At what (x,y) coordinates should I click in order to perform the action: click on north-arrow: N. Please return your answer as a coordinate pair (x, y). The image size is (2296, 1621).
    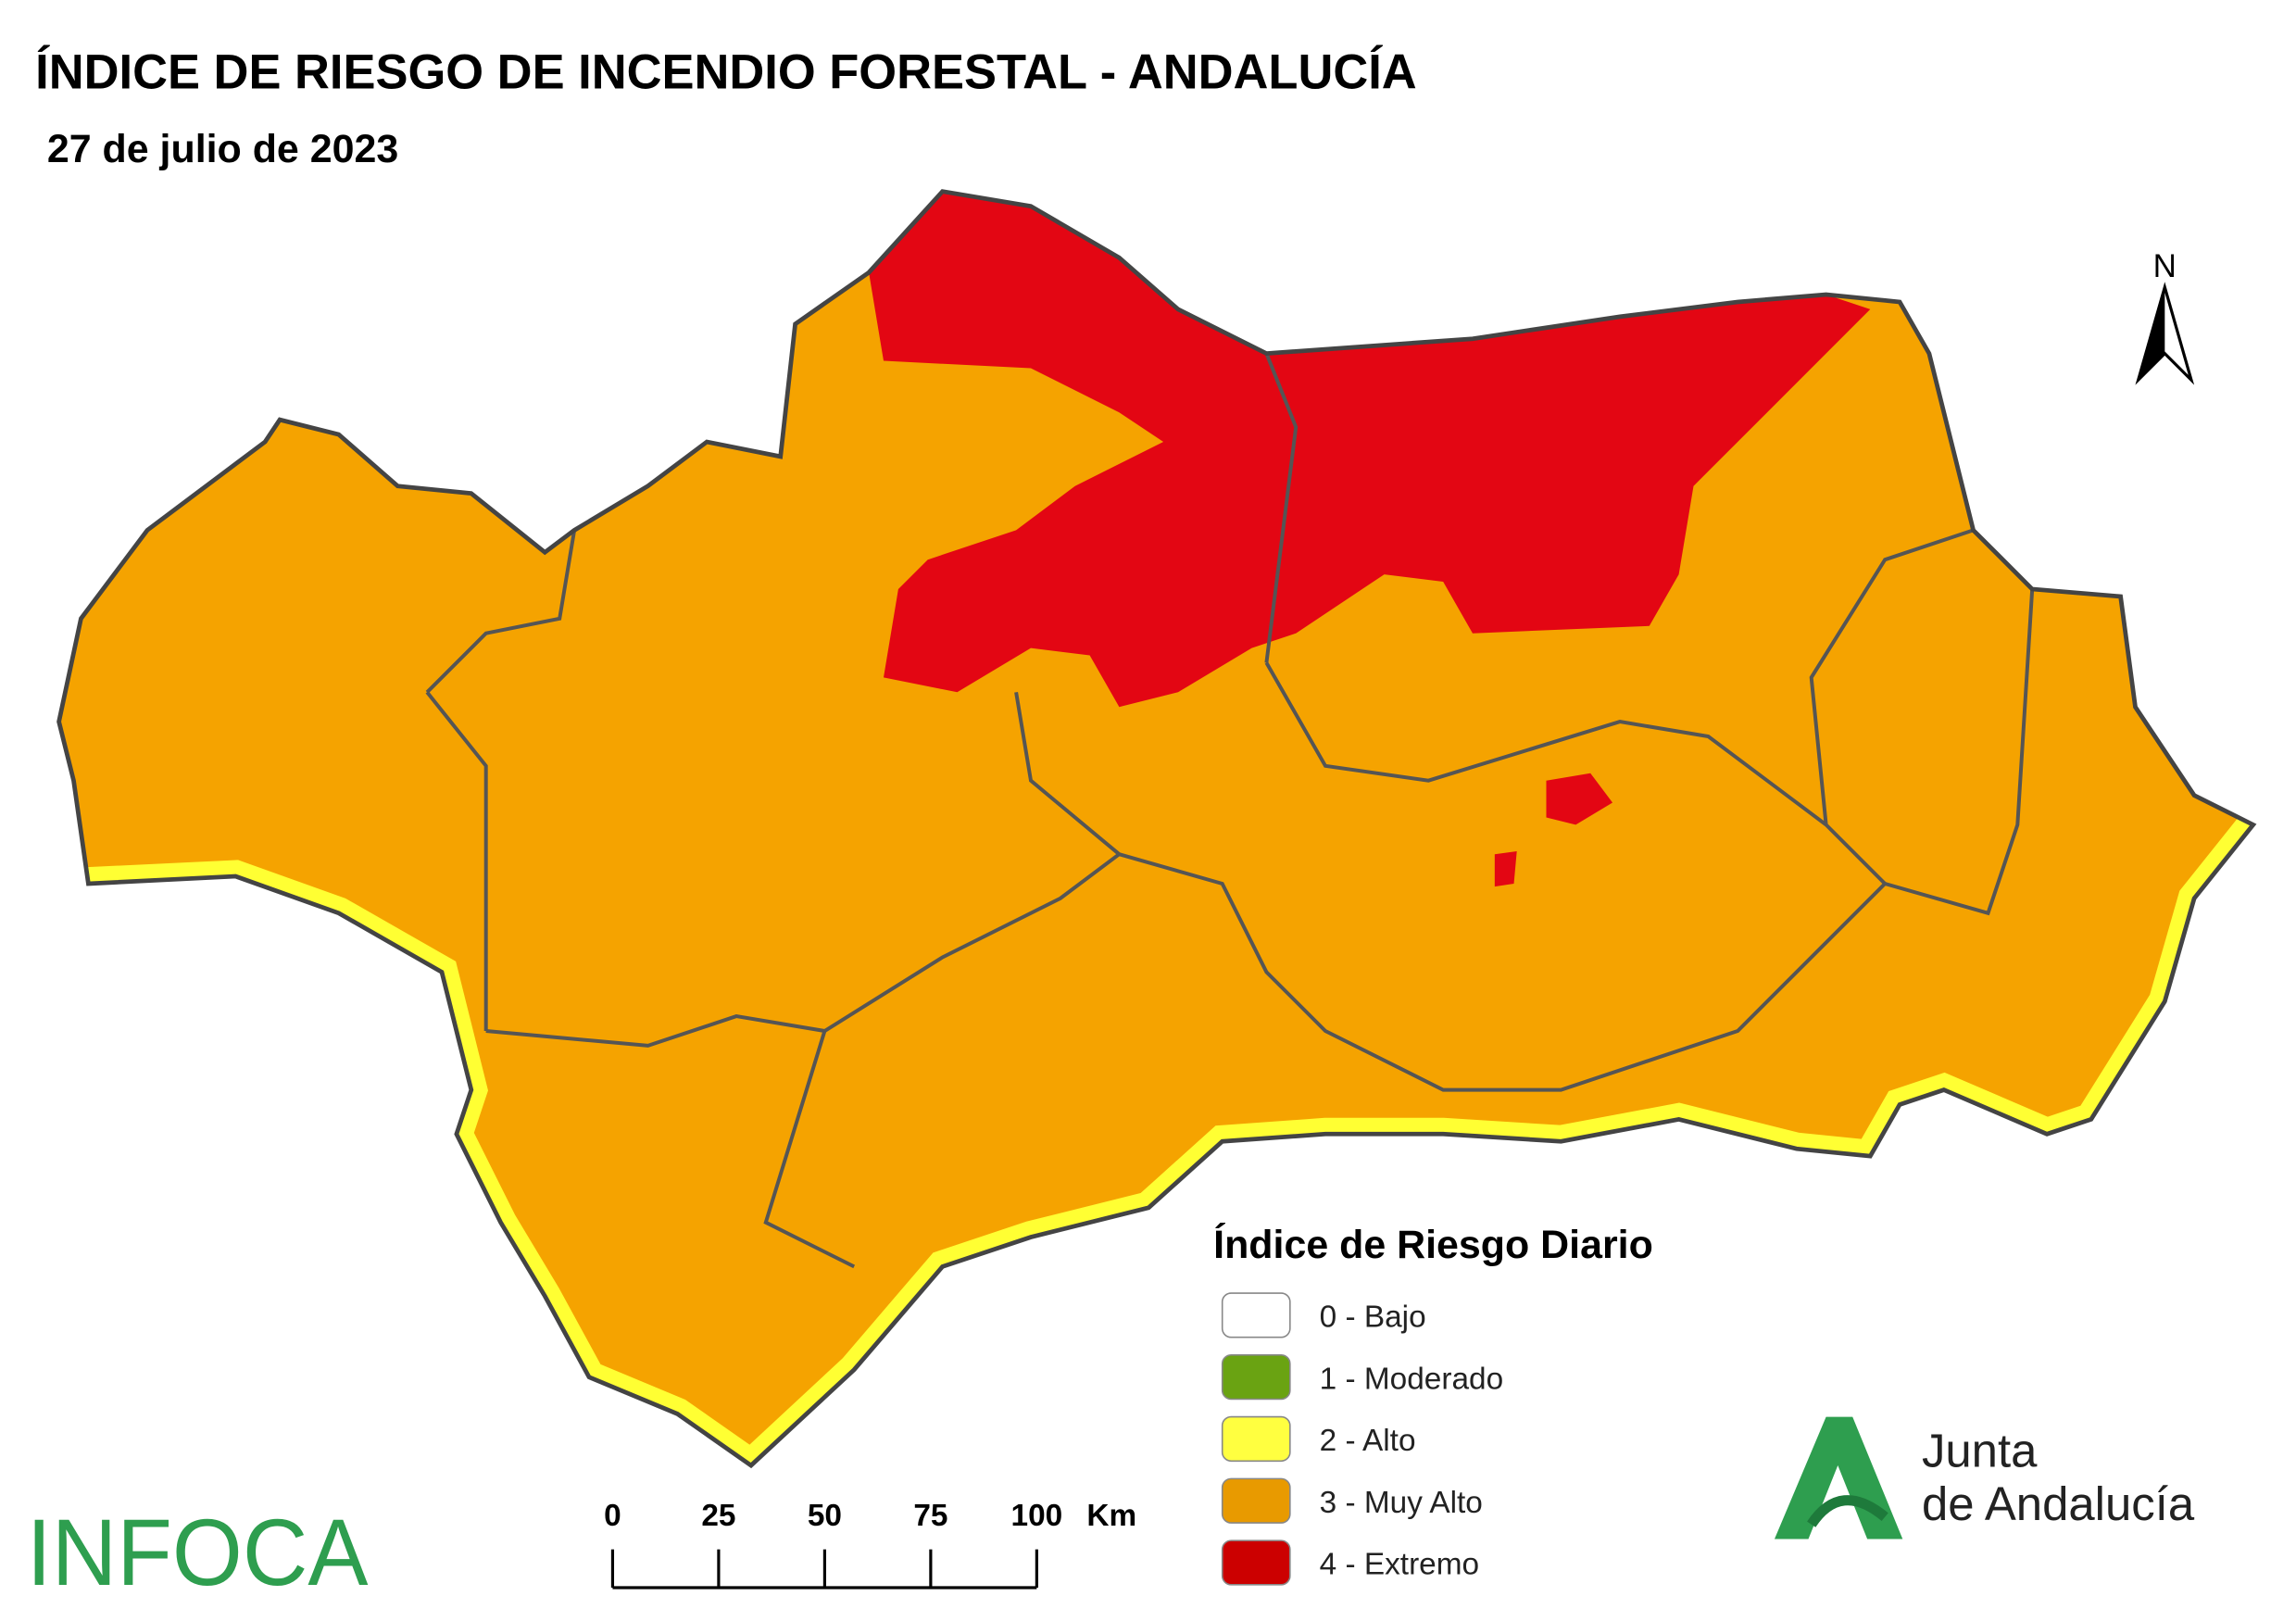
    Looking at the image, I should click on (2165, 316).